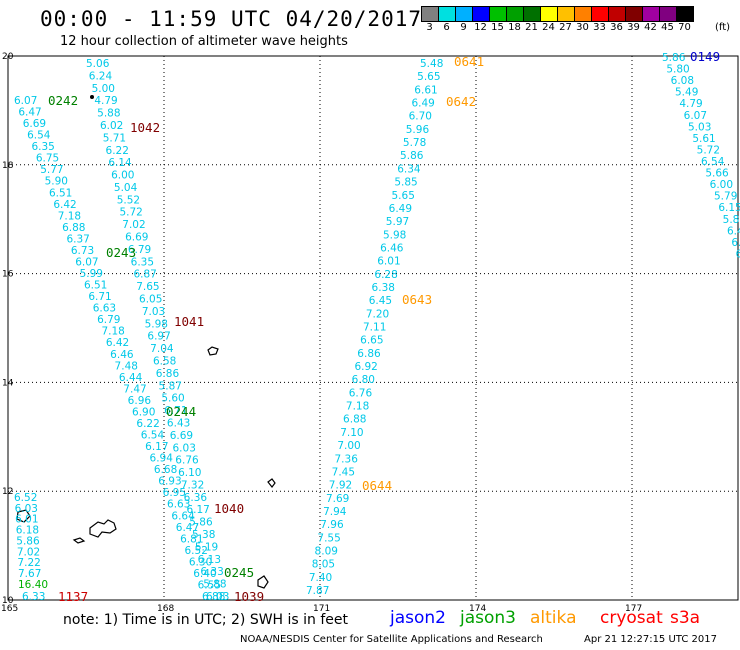 The image size is (740, 650). What do you see at coordinates (204, 574) in the screenshot?
I see `wave-height-value: 6.40` at bounding box center [204, 574].